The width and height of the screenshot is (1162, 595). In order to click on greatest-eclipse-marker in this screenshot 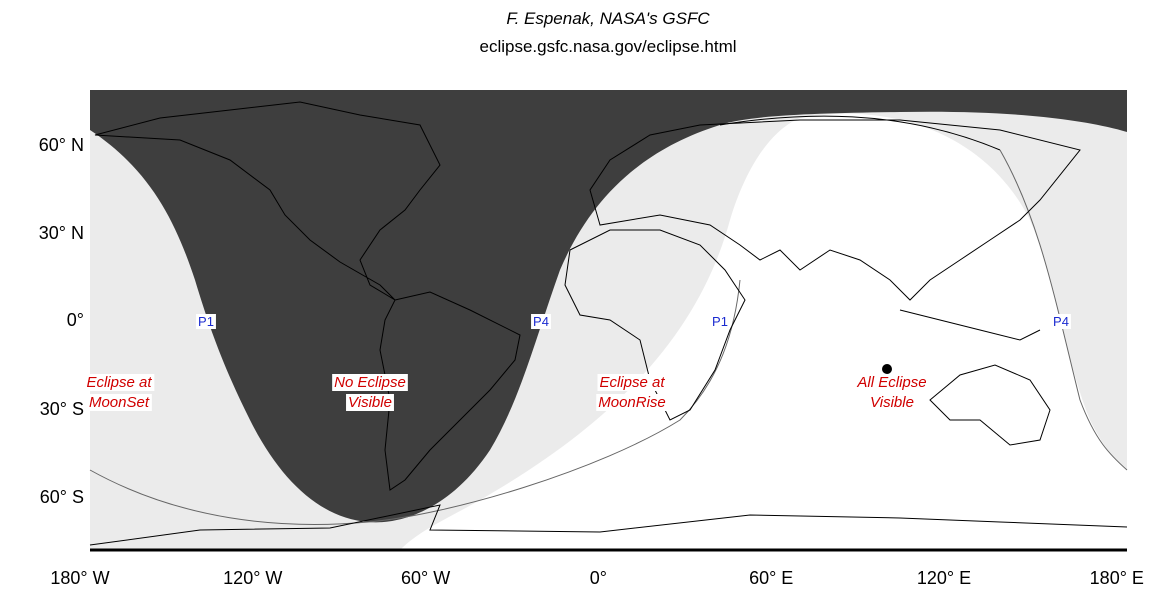, I will do `click(887, 369)`.